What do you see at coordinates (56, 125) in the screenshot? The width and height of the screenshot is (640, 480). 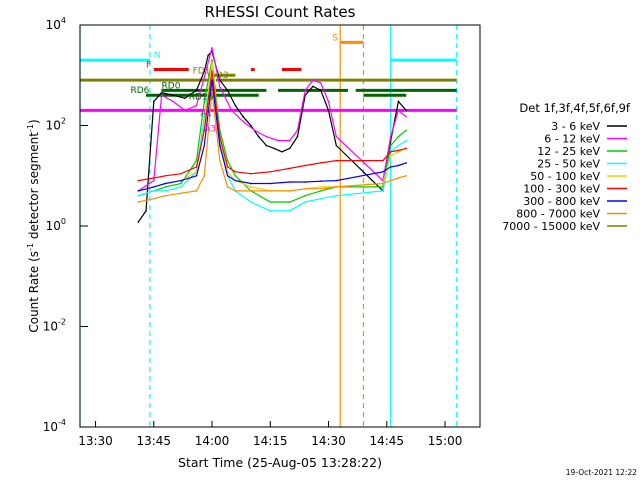 I see `y-tick-label: 10²` at bounding box center [56, 125].